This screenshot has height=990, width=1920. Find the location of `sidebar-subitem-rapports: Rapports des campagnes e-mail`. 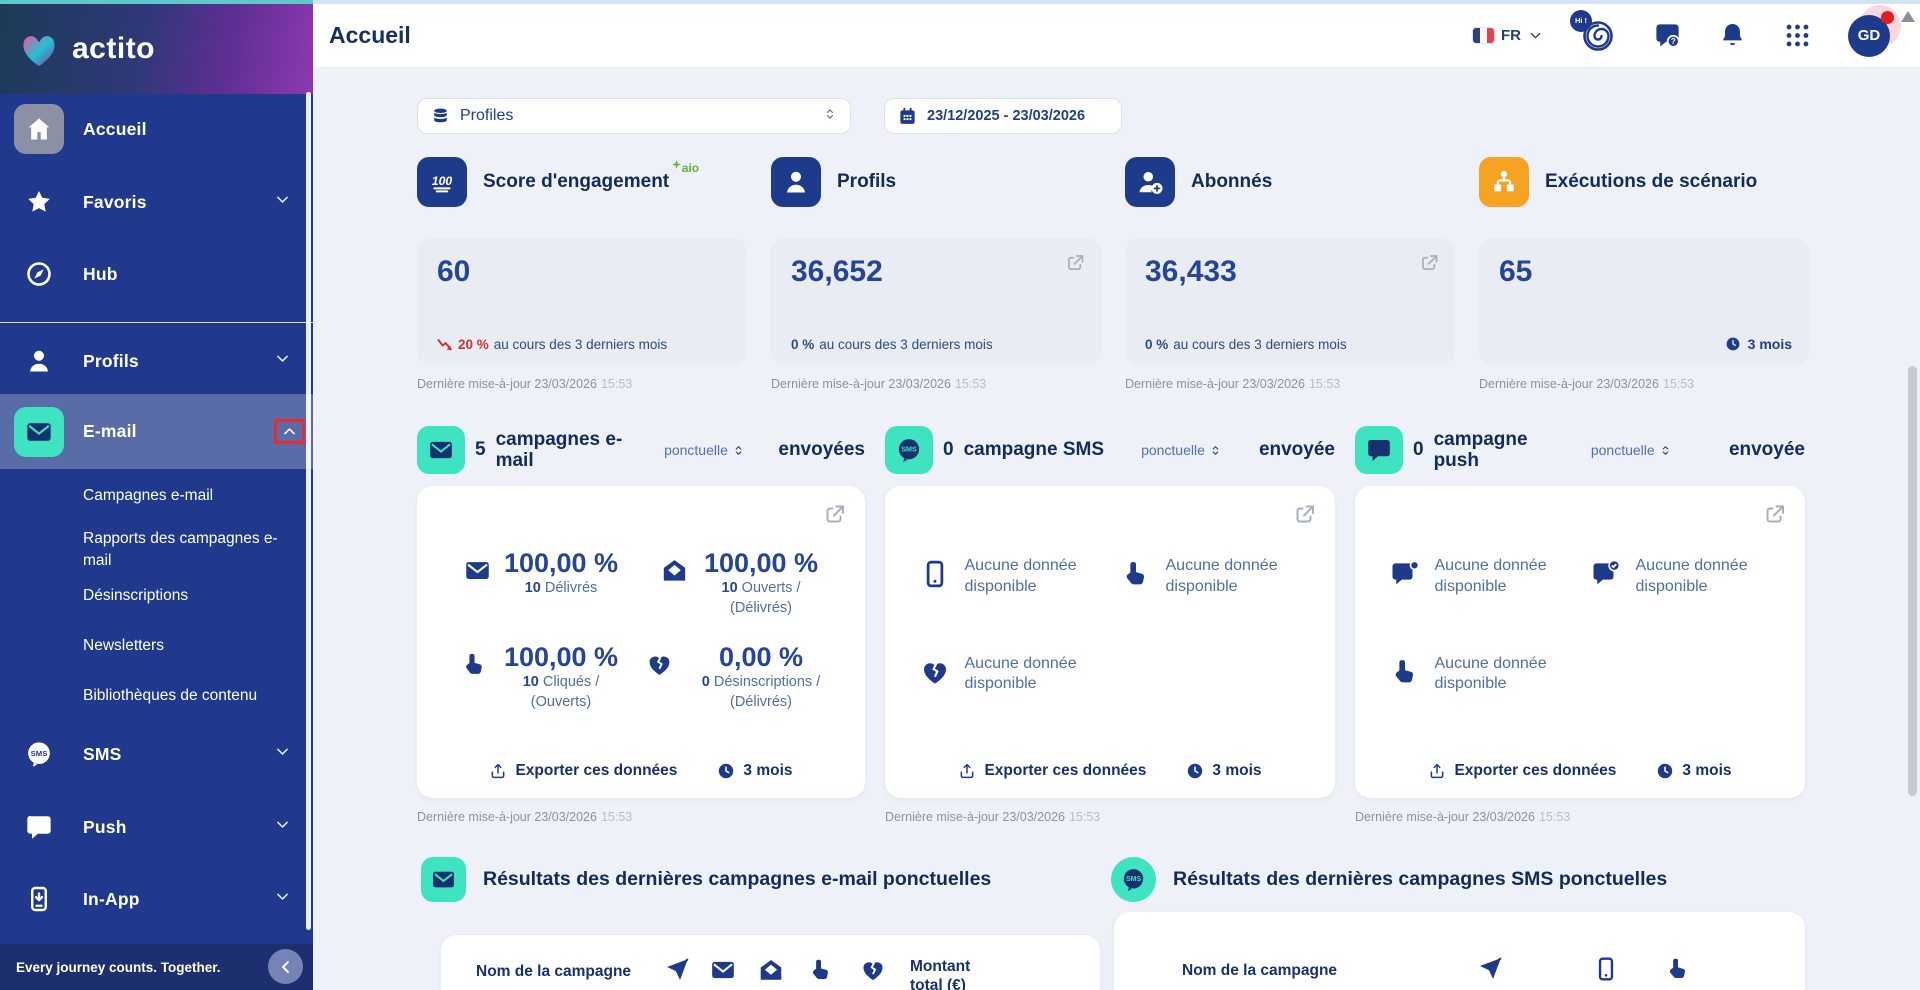

sidebar-subitem-rapports: Rapports des campagnes e-mail is located at coordinates (180, 549).